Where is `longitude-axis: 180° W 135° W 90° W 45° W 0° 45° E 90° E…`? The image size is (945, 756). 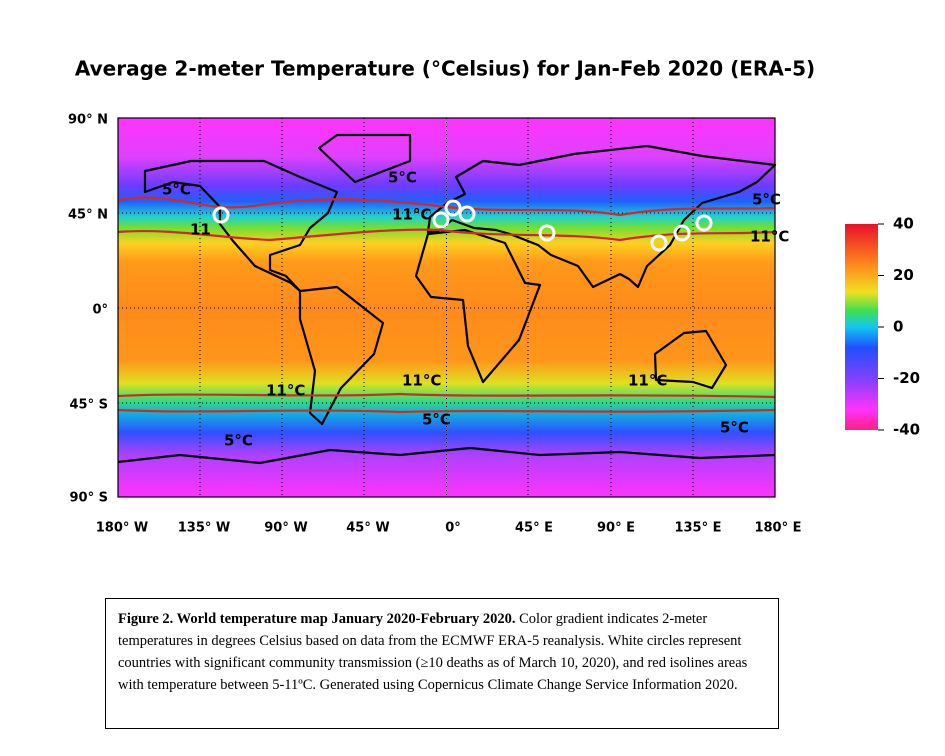
longitude-axis: 180° W 135° W 90° W 45° W 0° 45° E 90° E… is located at coordinates (449, 528).